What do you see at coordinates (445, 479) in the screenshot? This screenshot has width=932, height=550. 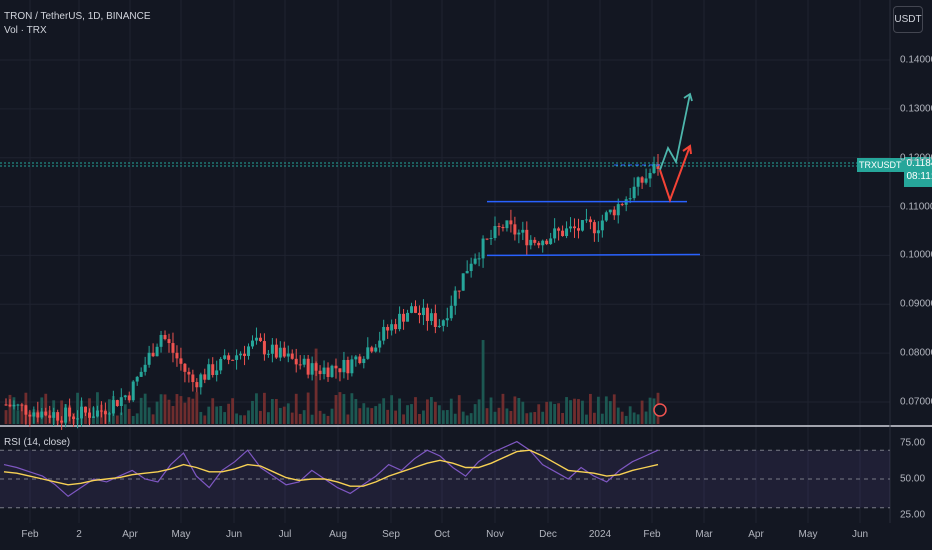 I see `rsi-band` at bounding box center [445, 479].